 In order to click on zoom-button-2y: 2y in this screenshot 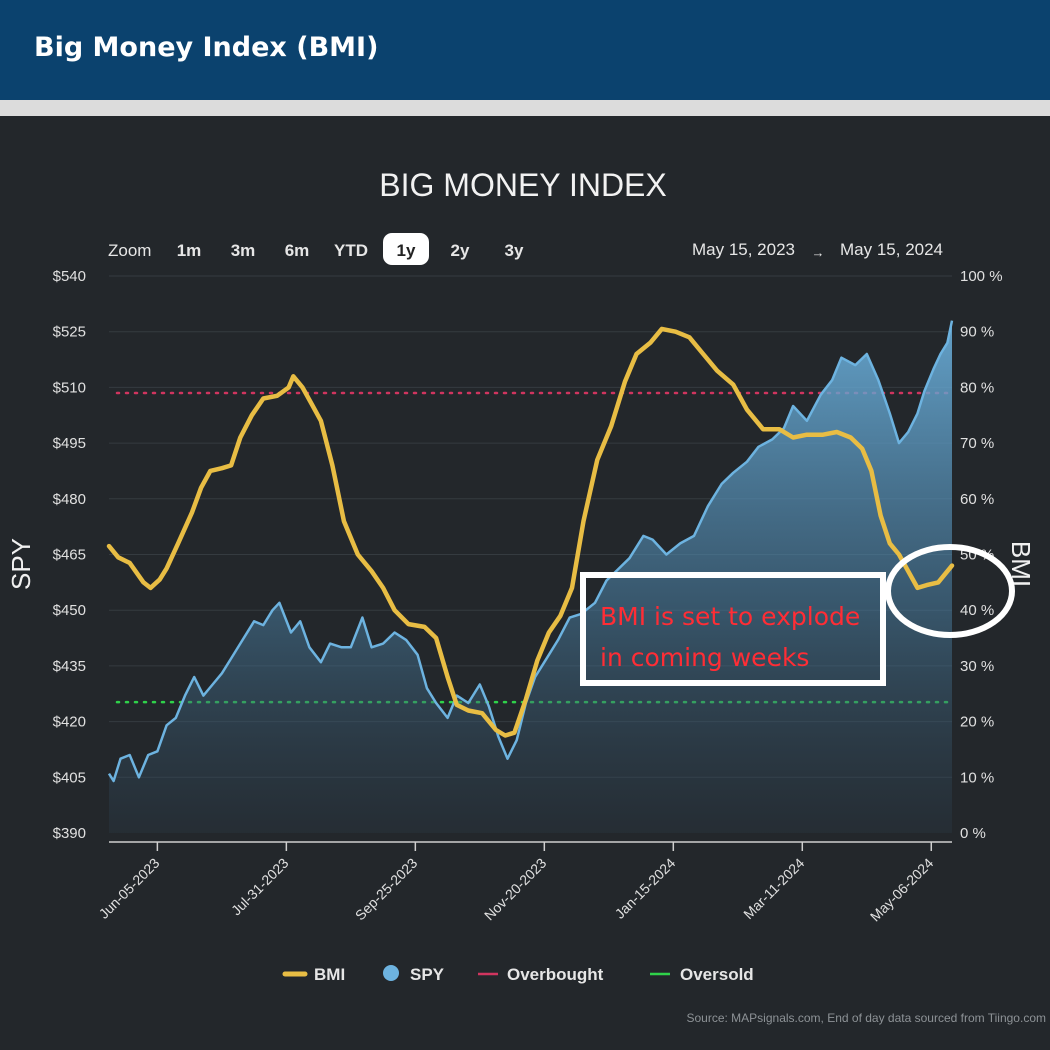, I will do `click(460, 250)`.